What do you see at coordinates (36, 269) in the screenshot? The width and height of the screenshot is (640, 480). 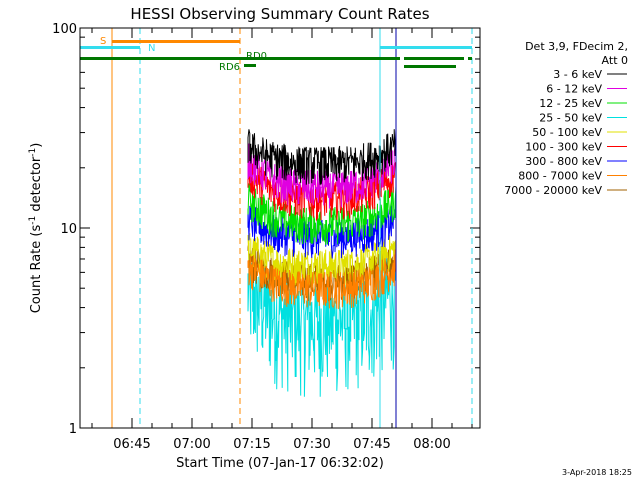 I see `y-axis-label-main: Count Rate (s` at bounding box center [36, 269].